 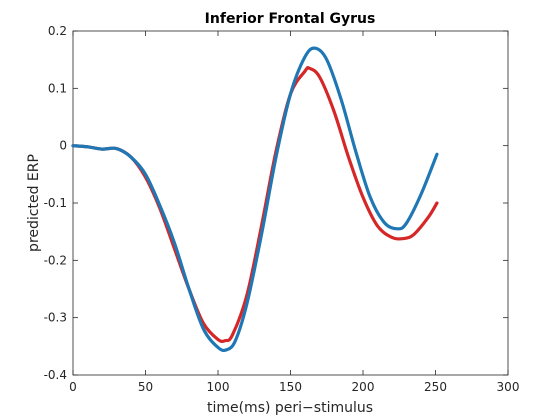 I want to click on y-tick-label: 0.1, so click(x=57, y=88).